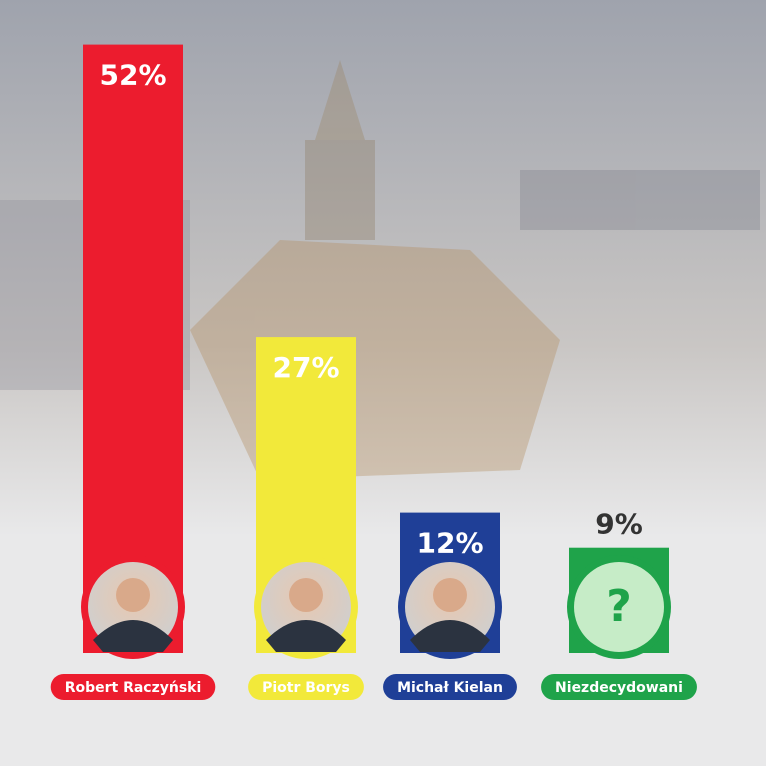 This screenshot has height=766, width=766. What do you see at coordinates (619, 524) in the screenshot?
I see `value-label: 9%` at bounding box center [619, 524].